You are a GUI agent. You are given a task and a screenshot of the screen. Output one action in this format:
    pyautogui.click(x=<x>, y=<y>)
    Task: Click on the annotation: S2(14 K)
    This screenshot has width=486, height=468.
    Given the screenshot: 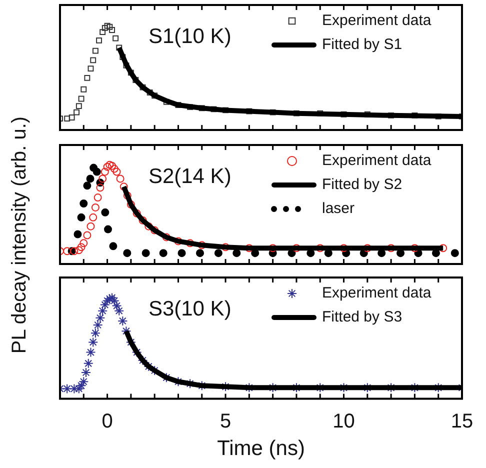 What is the action you would take?
    pyautogui.click(x=190, y=176)
    